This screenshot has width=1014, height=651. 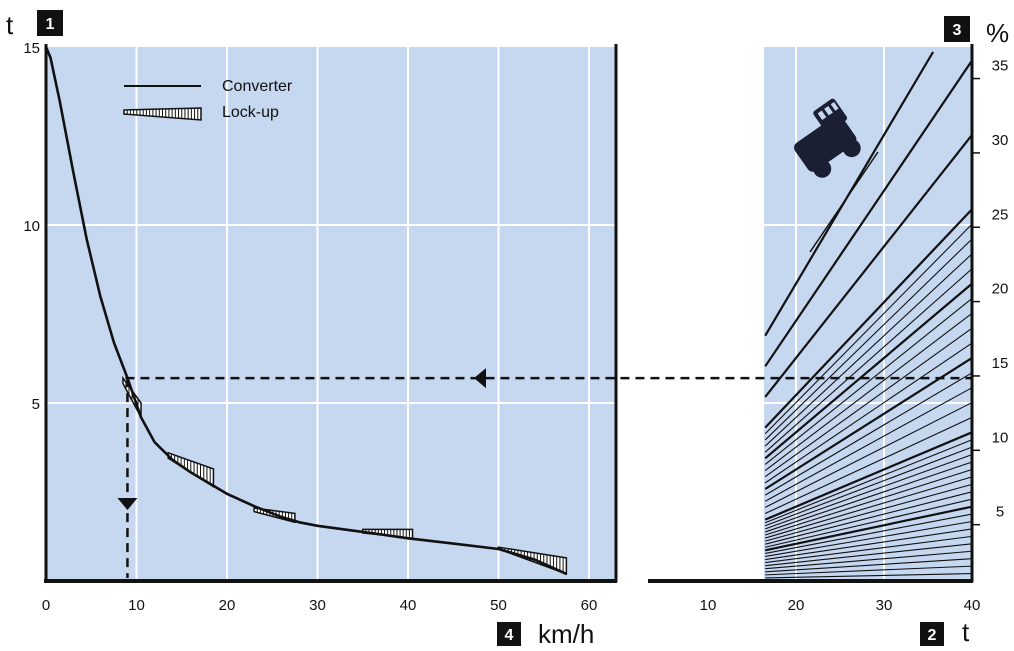 What do you see at coordinates (990, 292) in the screenshot?
I see `grade-tick-labels: 5 10 15 20 25 30 35` at bounding box center [990, 292].